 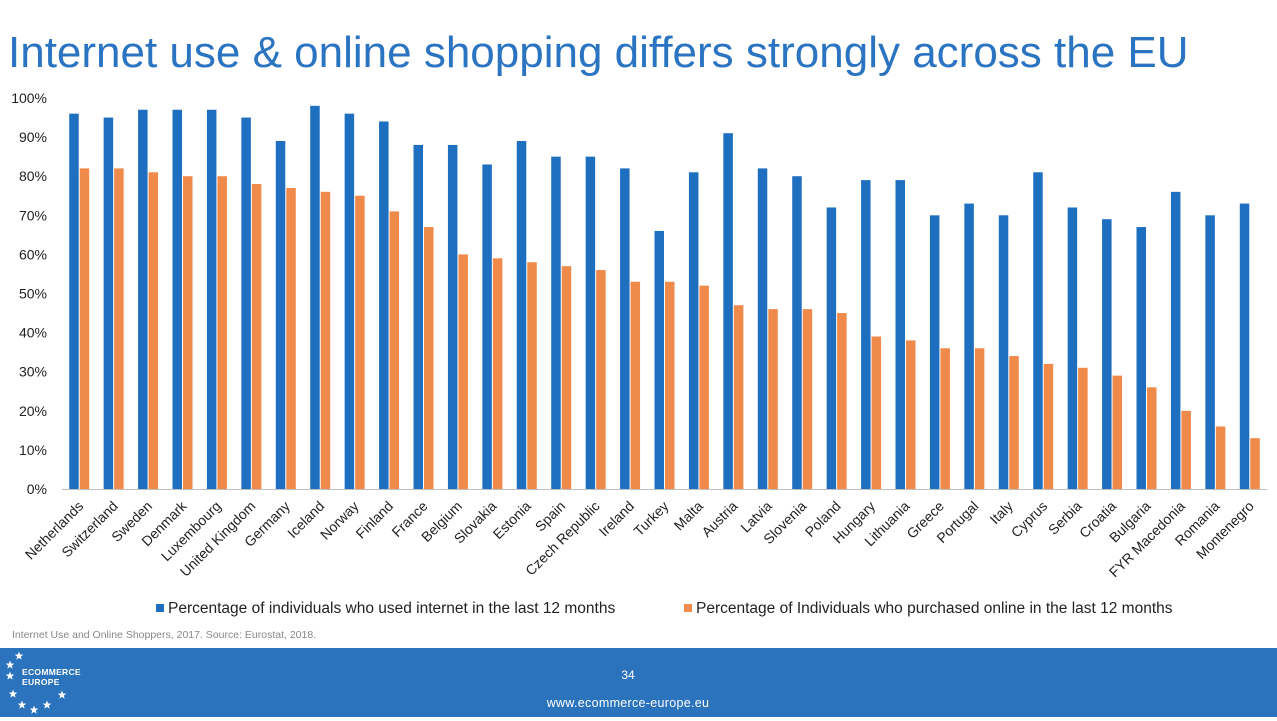 What do you see at coordinates (617, 519) in the screenshot?
I see `x-tick-label: Ireland` at bounding box center [617, 519].